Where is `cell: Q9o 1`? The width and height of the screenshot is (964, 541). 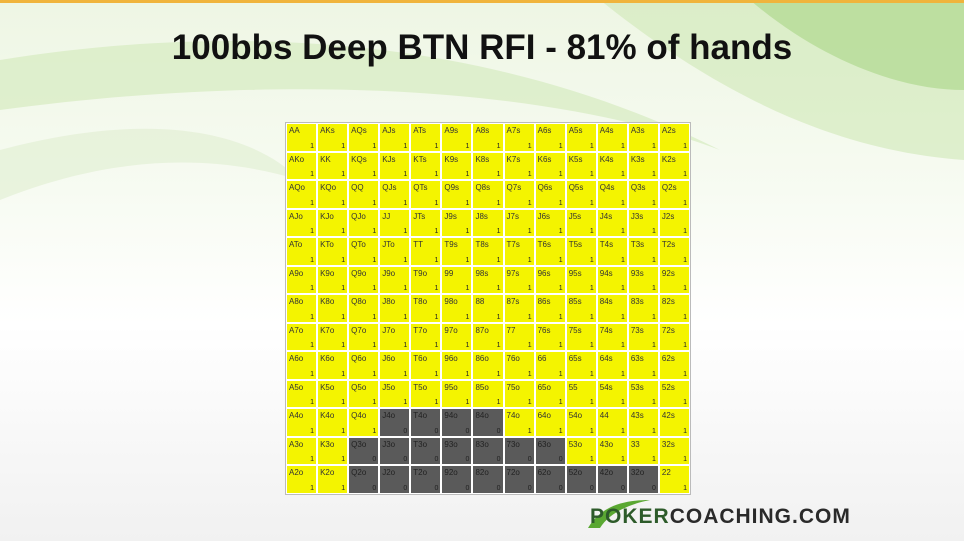
cell: Q9o 1 is located at coordinates (364, 280).